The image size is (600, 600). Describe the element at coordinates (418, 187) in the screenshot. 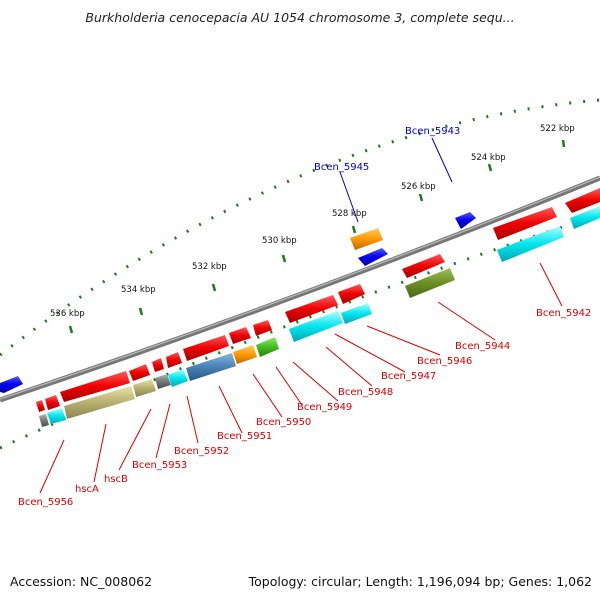

I see `scale-label-526: 526 kbp` at that location.